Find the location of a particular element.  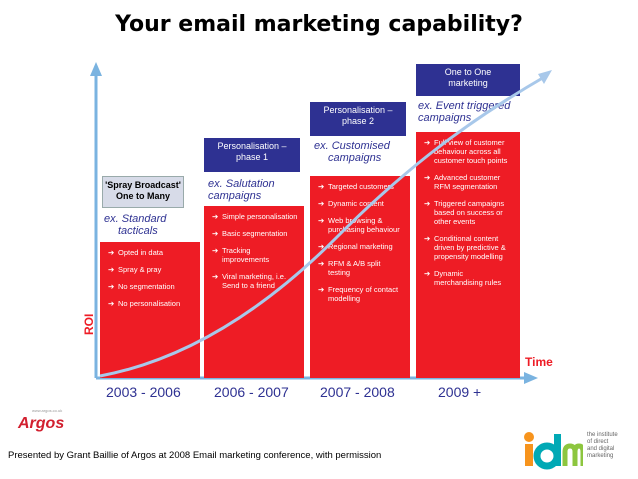

slide-title: Your email marketing capability? is located at coordinates (319, 24).